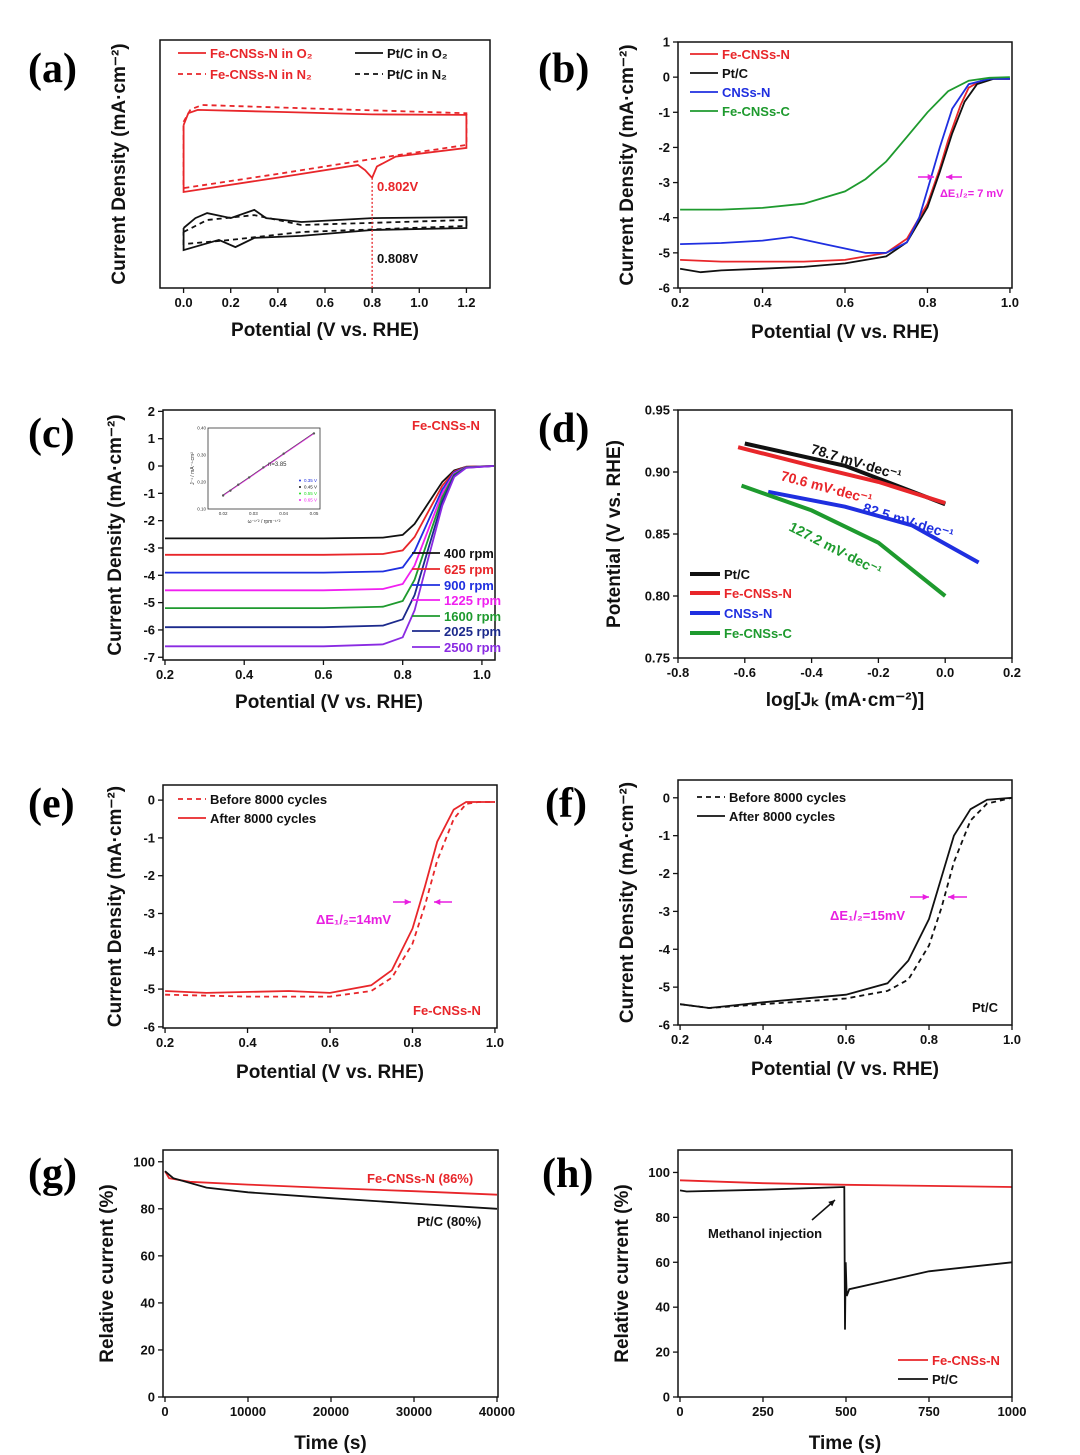 Image resolution: width=1080 pixels, height=1455 pixels. What do you see at coordinates (447, 1010) in the screenshot?
I see `annotation: Fe-CNSs-N` at bounding box center [447, 1010].